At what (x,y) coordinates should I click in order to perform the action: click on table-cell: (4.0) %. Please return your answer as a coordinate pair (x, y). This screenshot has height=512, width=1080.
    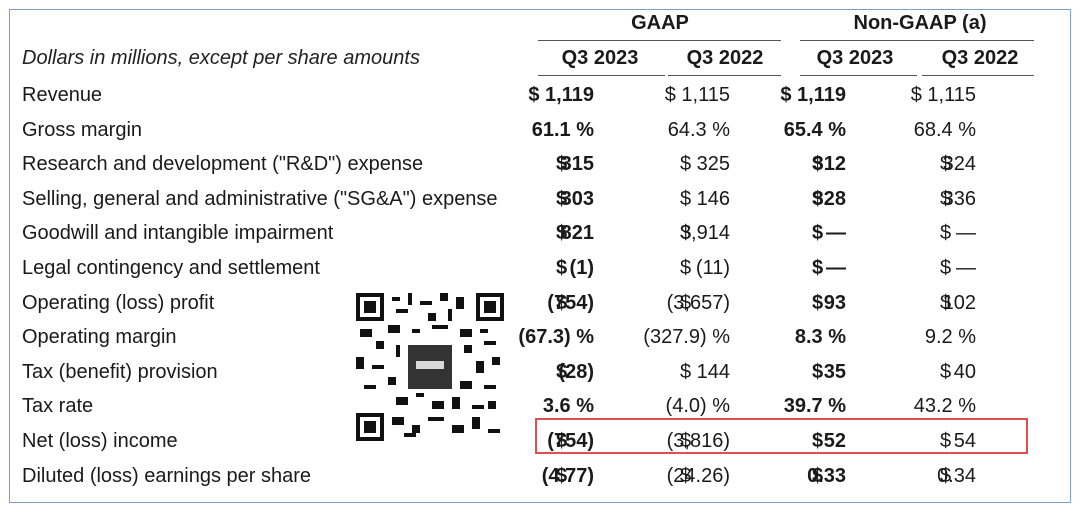
    Looking at the image, I should click on (697, 406).